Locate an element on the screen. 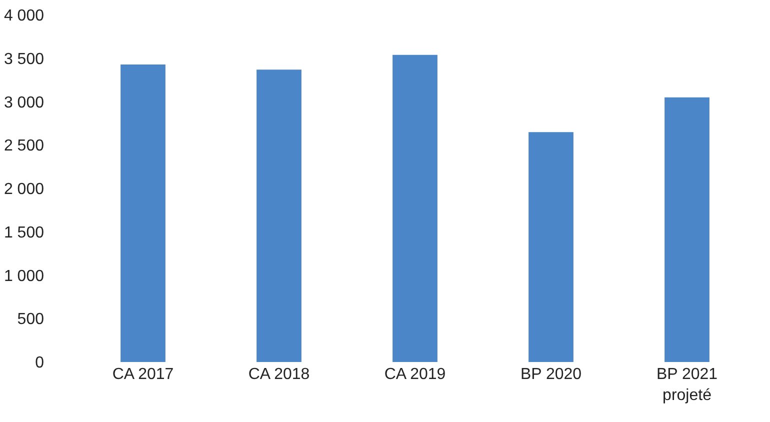 This screenshot has height=422, width=770. x-tick-label: BP 2020 is located at coordinates (551, 374).